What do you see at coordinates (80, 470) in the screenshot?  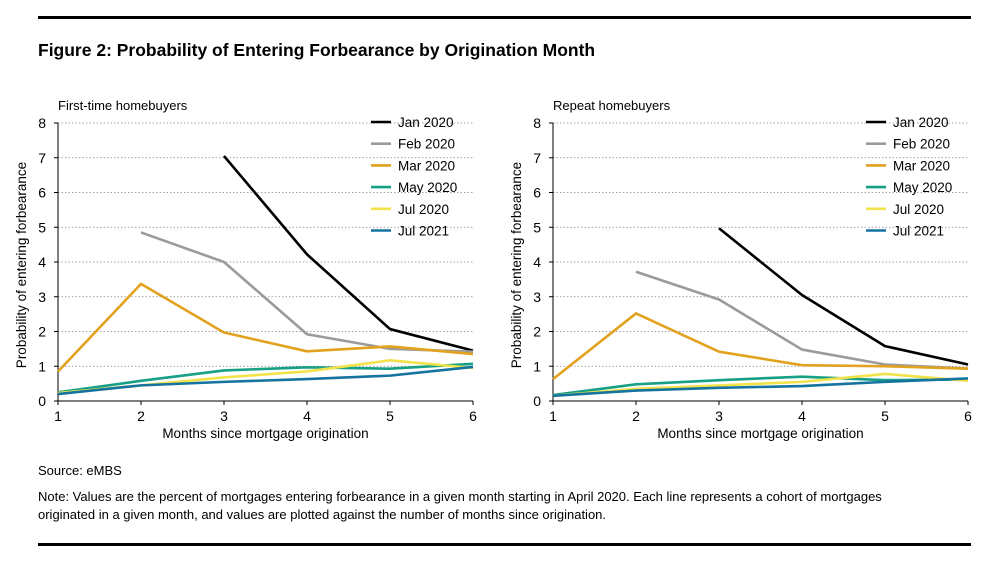 I see `source-text: Source: eMBS` at bounding box center [80, 470].